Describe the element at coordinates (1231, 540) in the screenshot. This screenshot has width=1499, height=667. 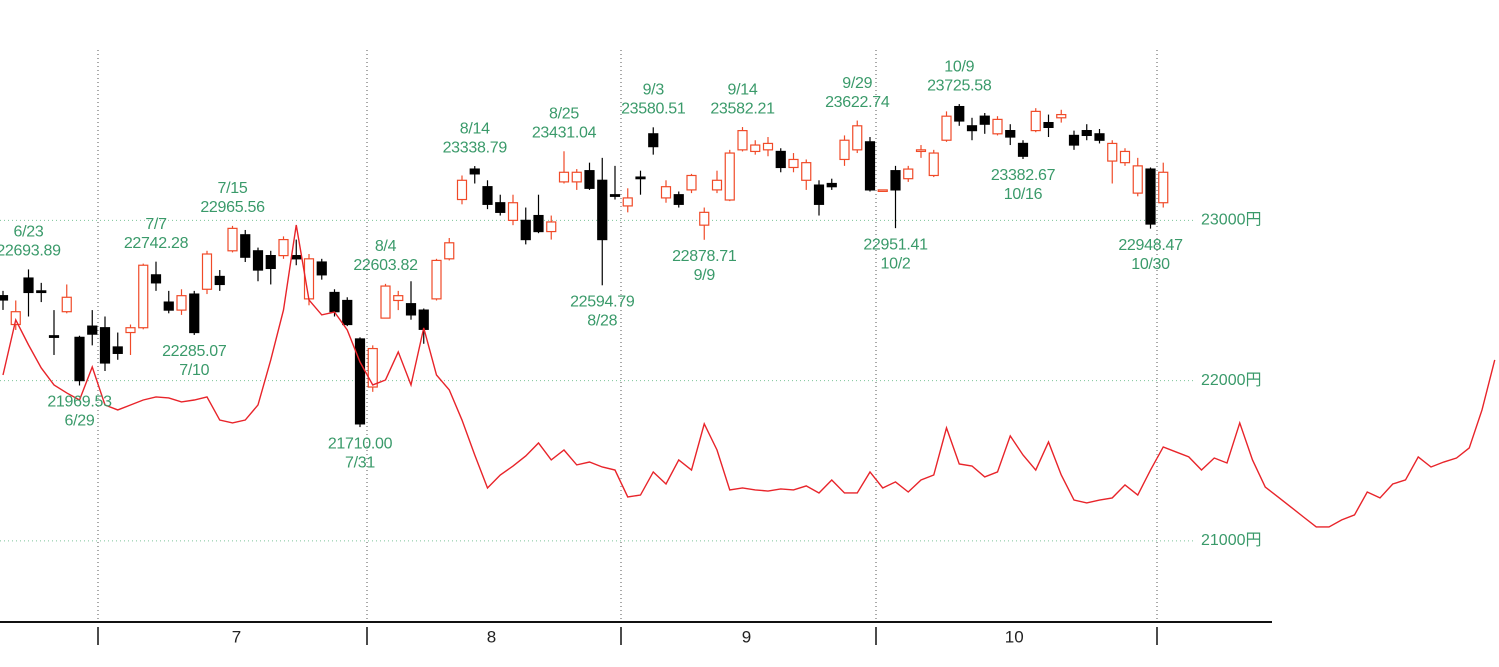
I see `y-tick-label: 21000円` at that location.